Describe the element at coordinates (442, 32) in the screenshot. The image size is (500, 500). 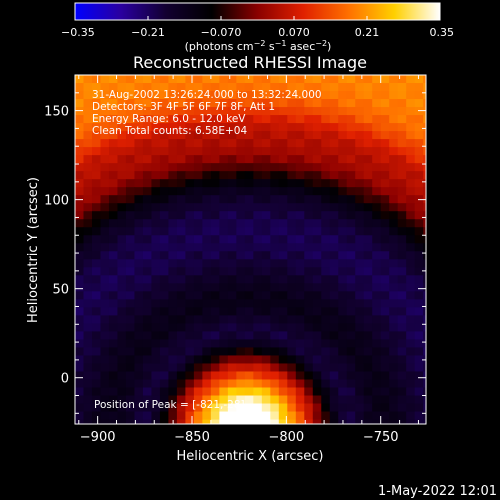
I see `colorbar-tick-label: 0.35` at that location.